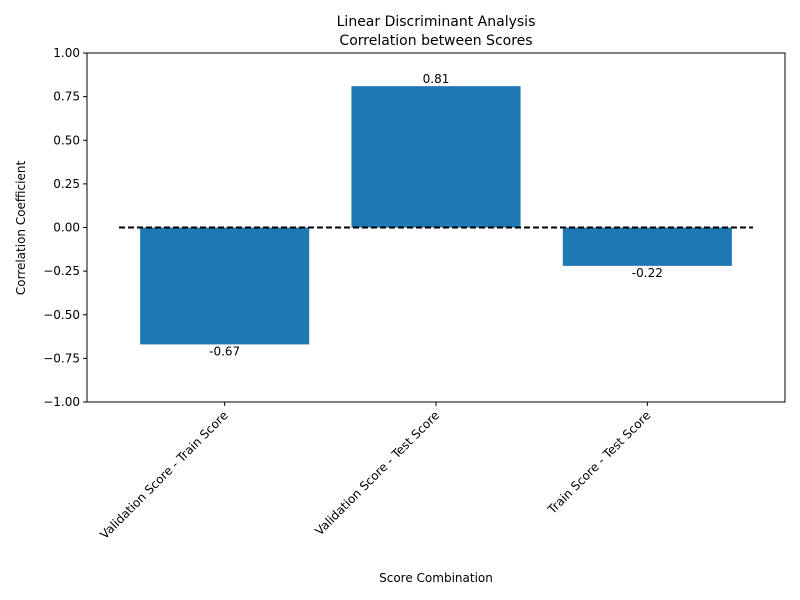 The height and width of the screenshot is (600, 800). I want to click on y-tick-label: −1.00, so click(61, 402).